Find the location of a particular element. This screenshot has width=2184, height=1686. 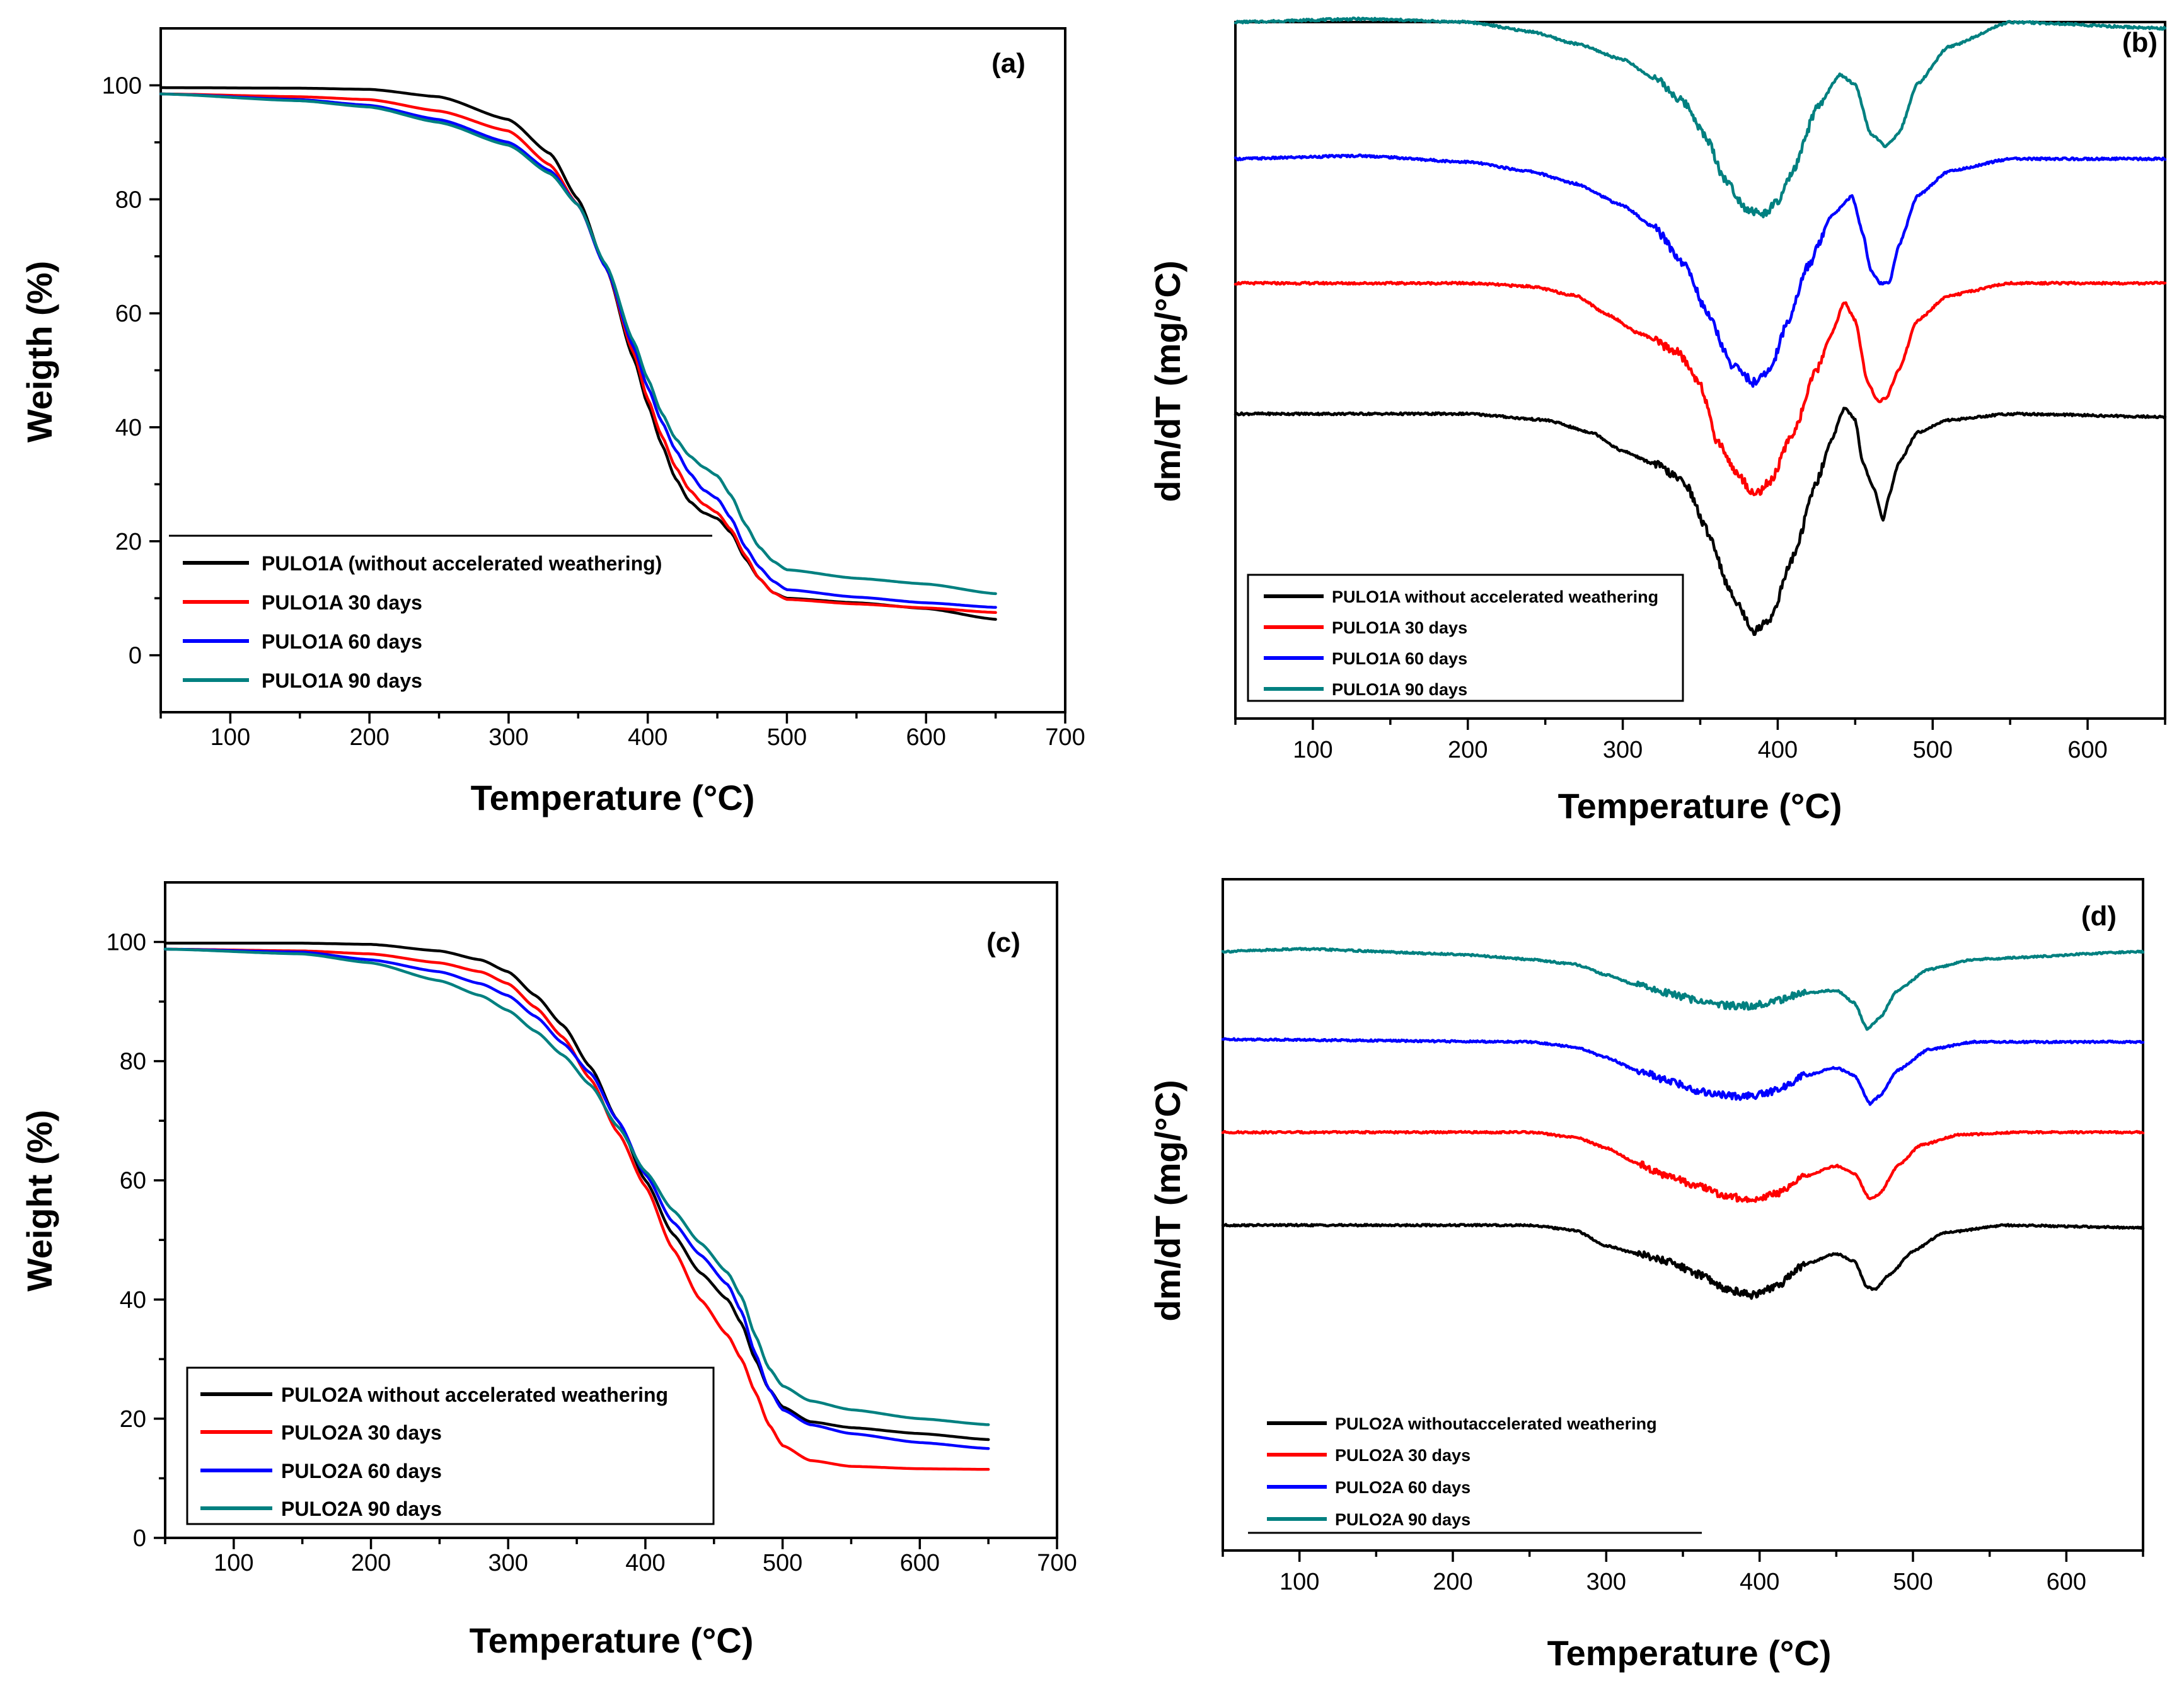

panel-b-ticks: 100 200 300 400 500 600 is located at coordinates (1700, 741).